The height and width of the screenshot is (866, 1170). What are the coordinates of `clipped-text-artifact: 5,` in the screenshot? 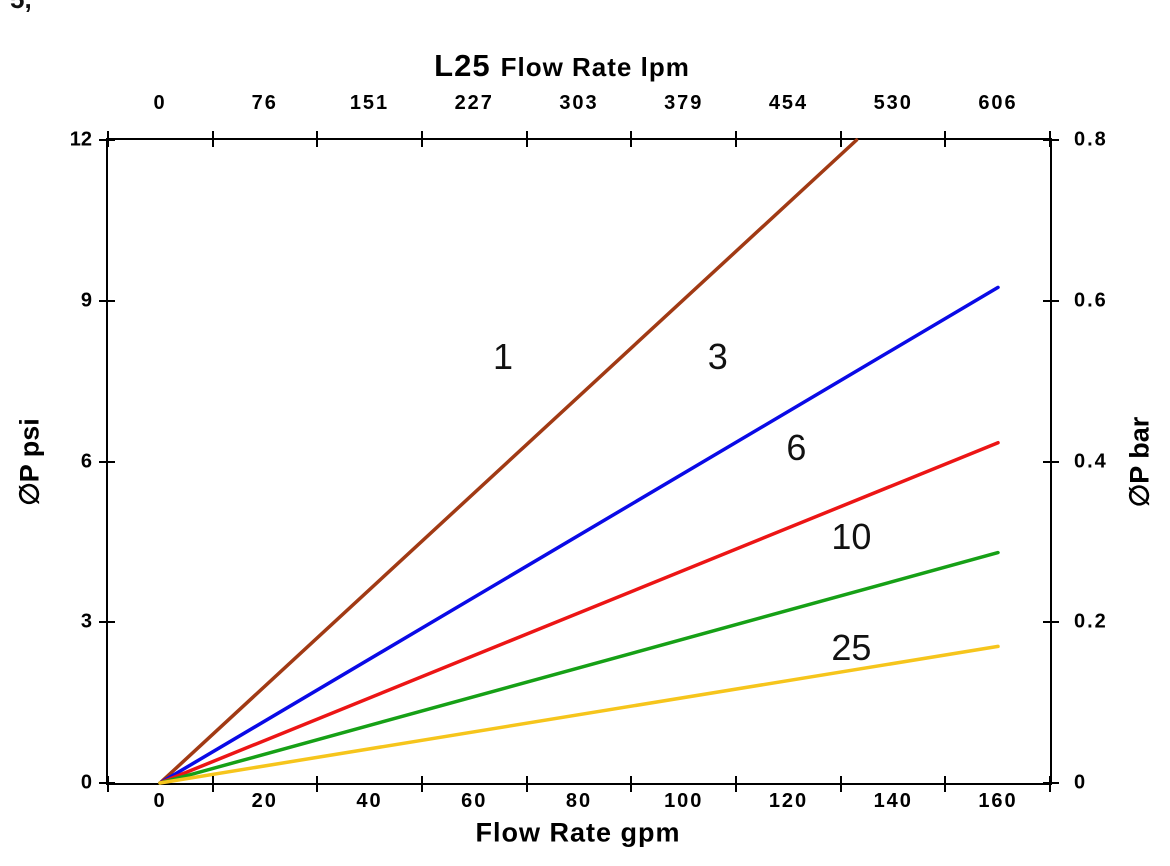 It's located at (21, 7).